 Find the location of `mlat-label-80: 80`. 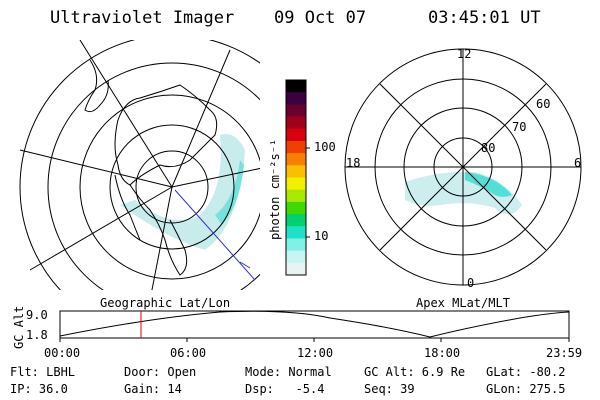

mlat-label-80: 80 is located at coordinates (488, 148).